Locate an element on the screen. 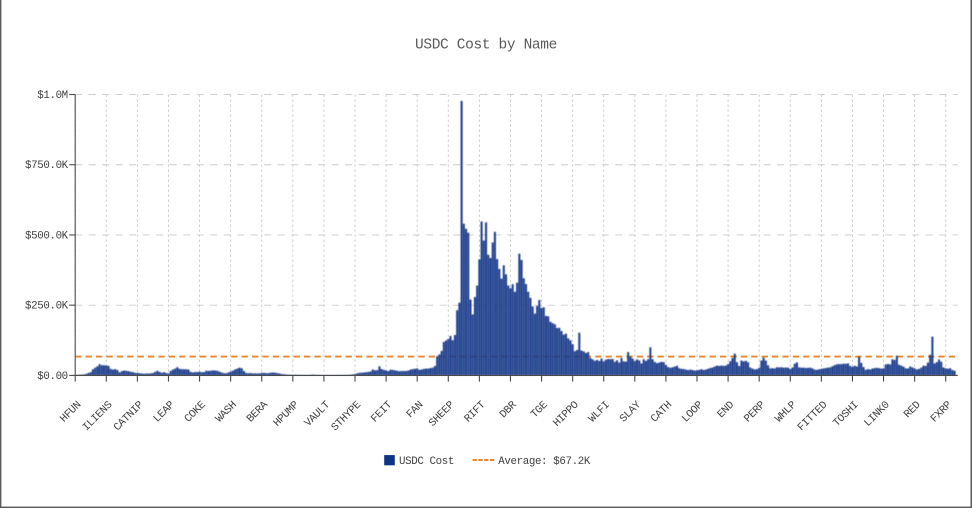  svg-text: $750.0K is located at coordinates (47, 166).